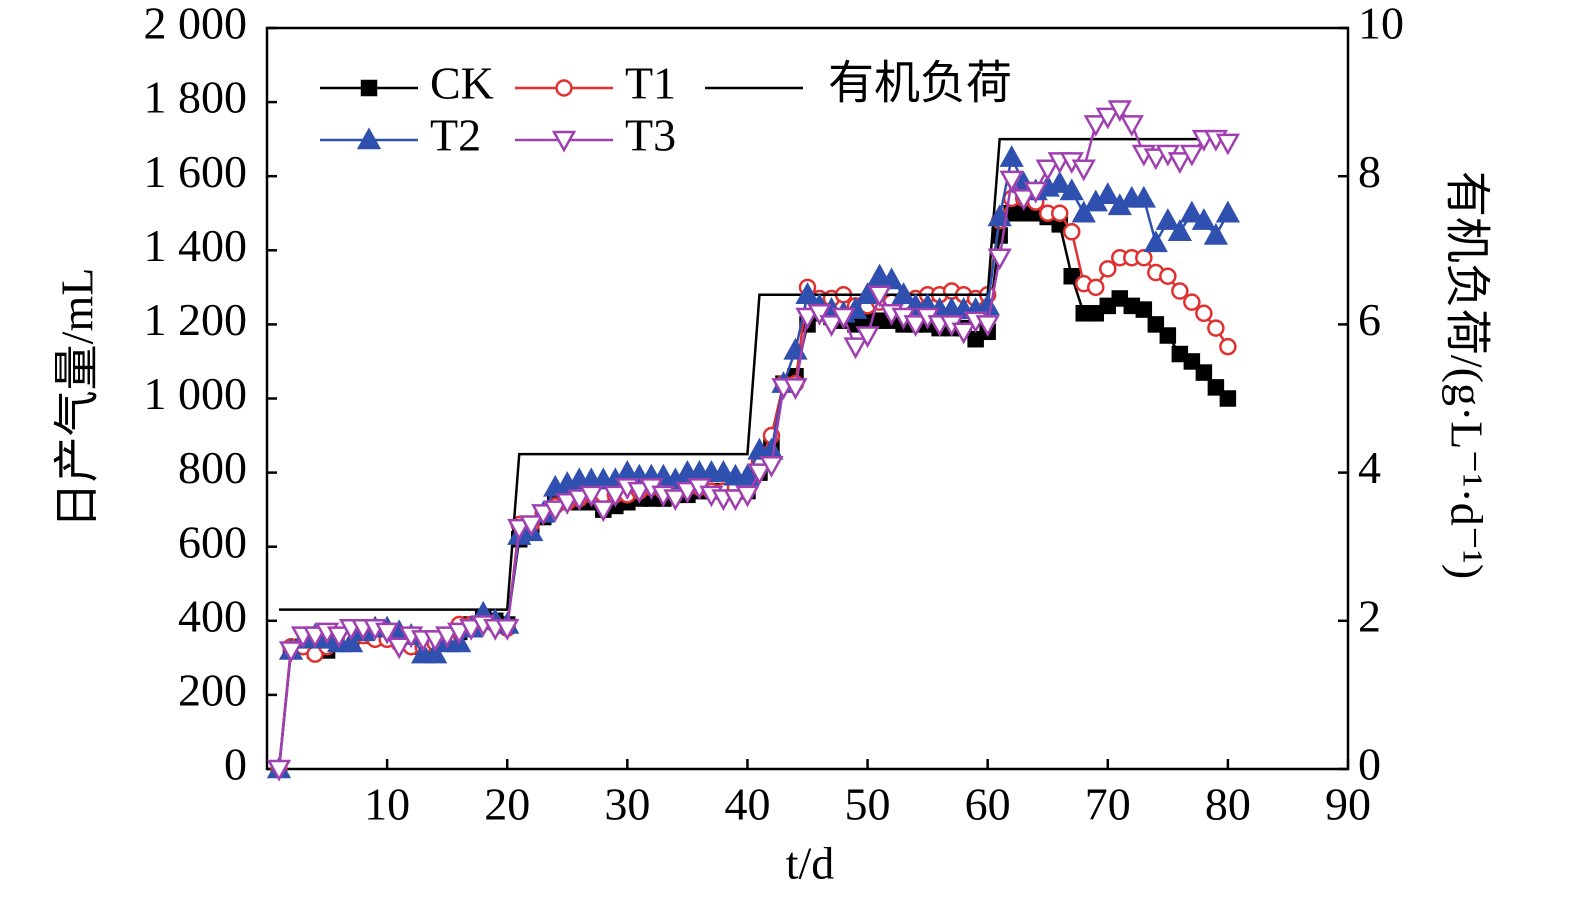 This screenshot has height=906, width=1575. I want to click on legend-label: T2, so click(455, 135).